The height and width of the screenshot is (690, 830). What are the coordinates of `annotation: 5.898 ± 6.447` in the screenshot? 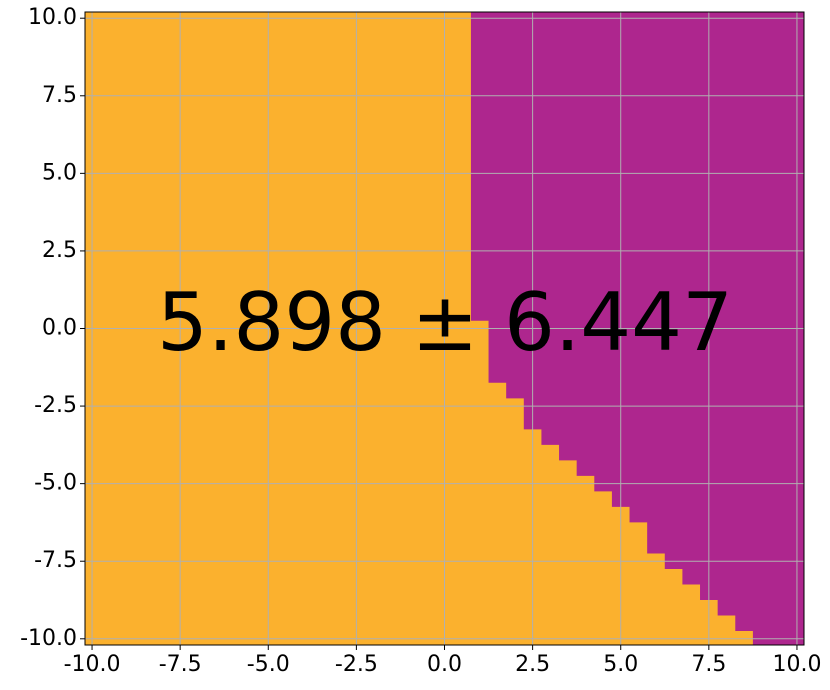 It's located at (445, 322).